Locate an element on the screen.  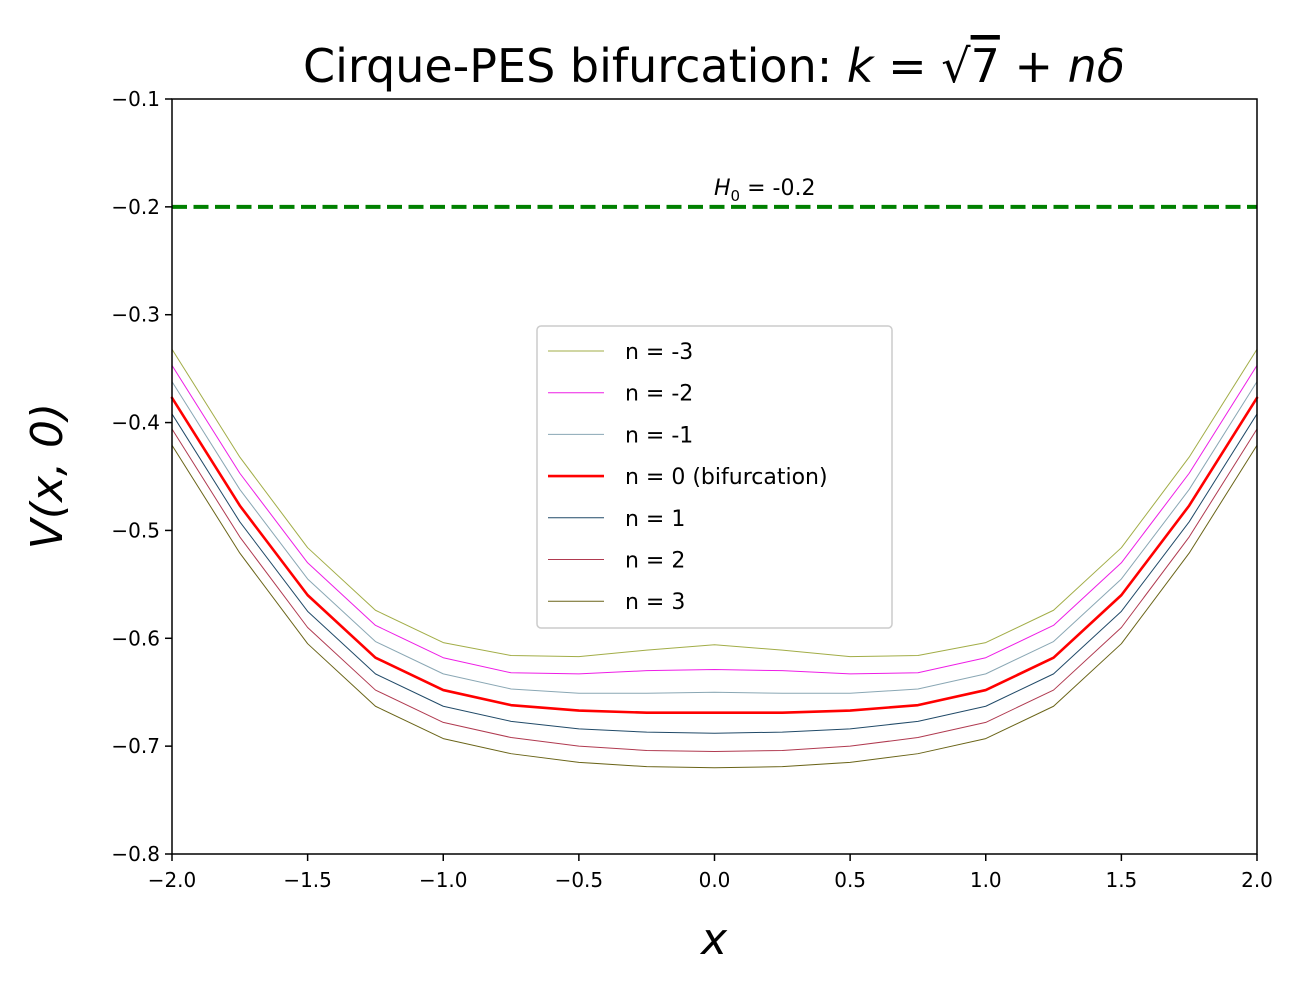
legend-label-0: n = -3 is located at coordinates (659, 352).